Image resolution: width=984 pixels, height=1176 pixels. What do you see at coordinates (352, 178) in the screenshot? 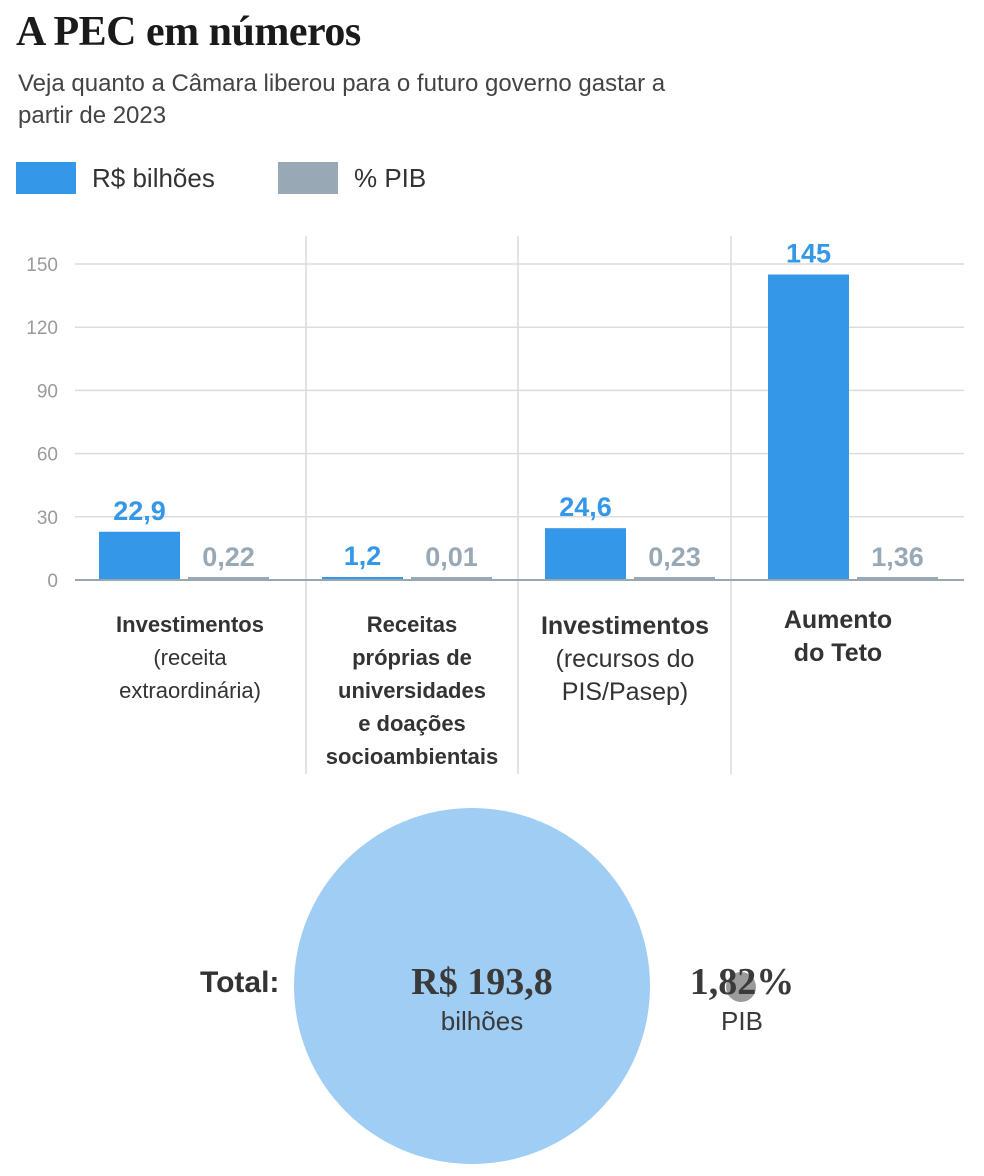
I see `legend-item-pib: % PIB` at bounding box center [352, 178].